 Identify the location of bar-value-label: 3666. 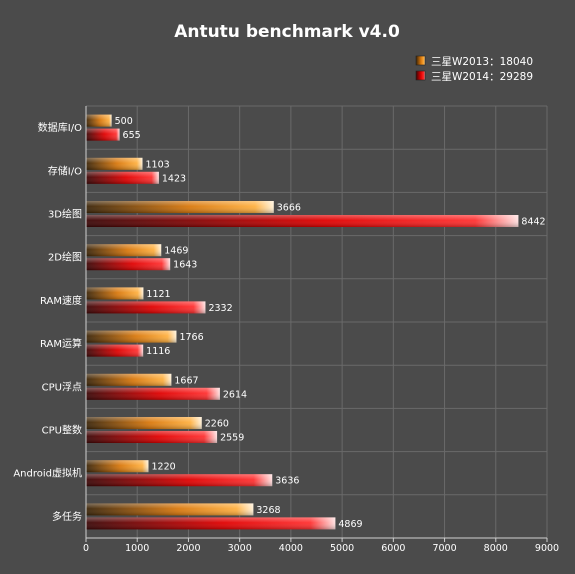
(289, 208).